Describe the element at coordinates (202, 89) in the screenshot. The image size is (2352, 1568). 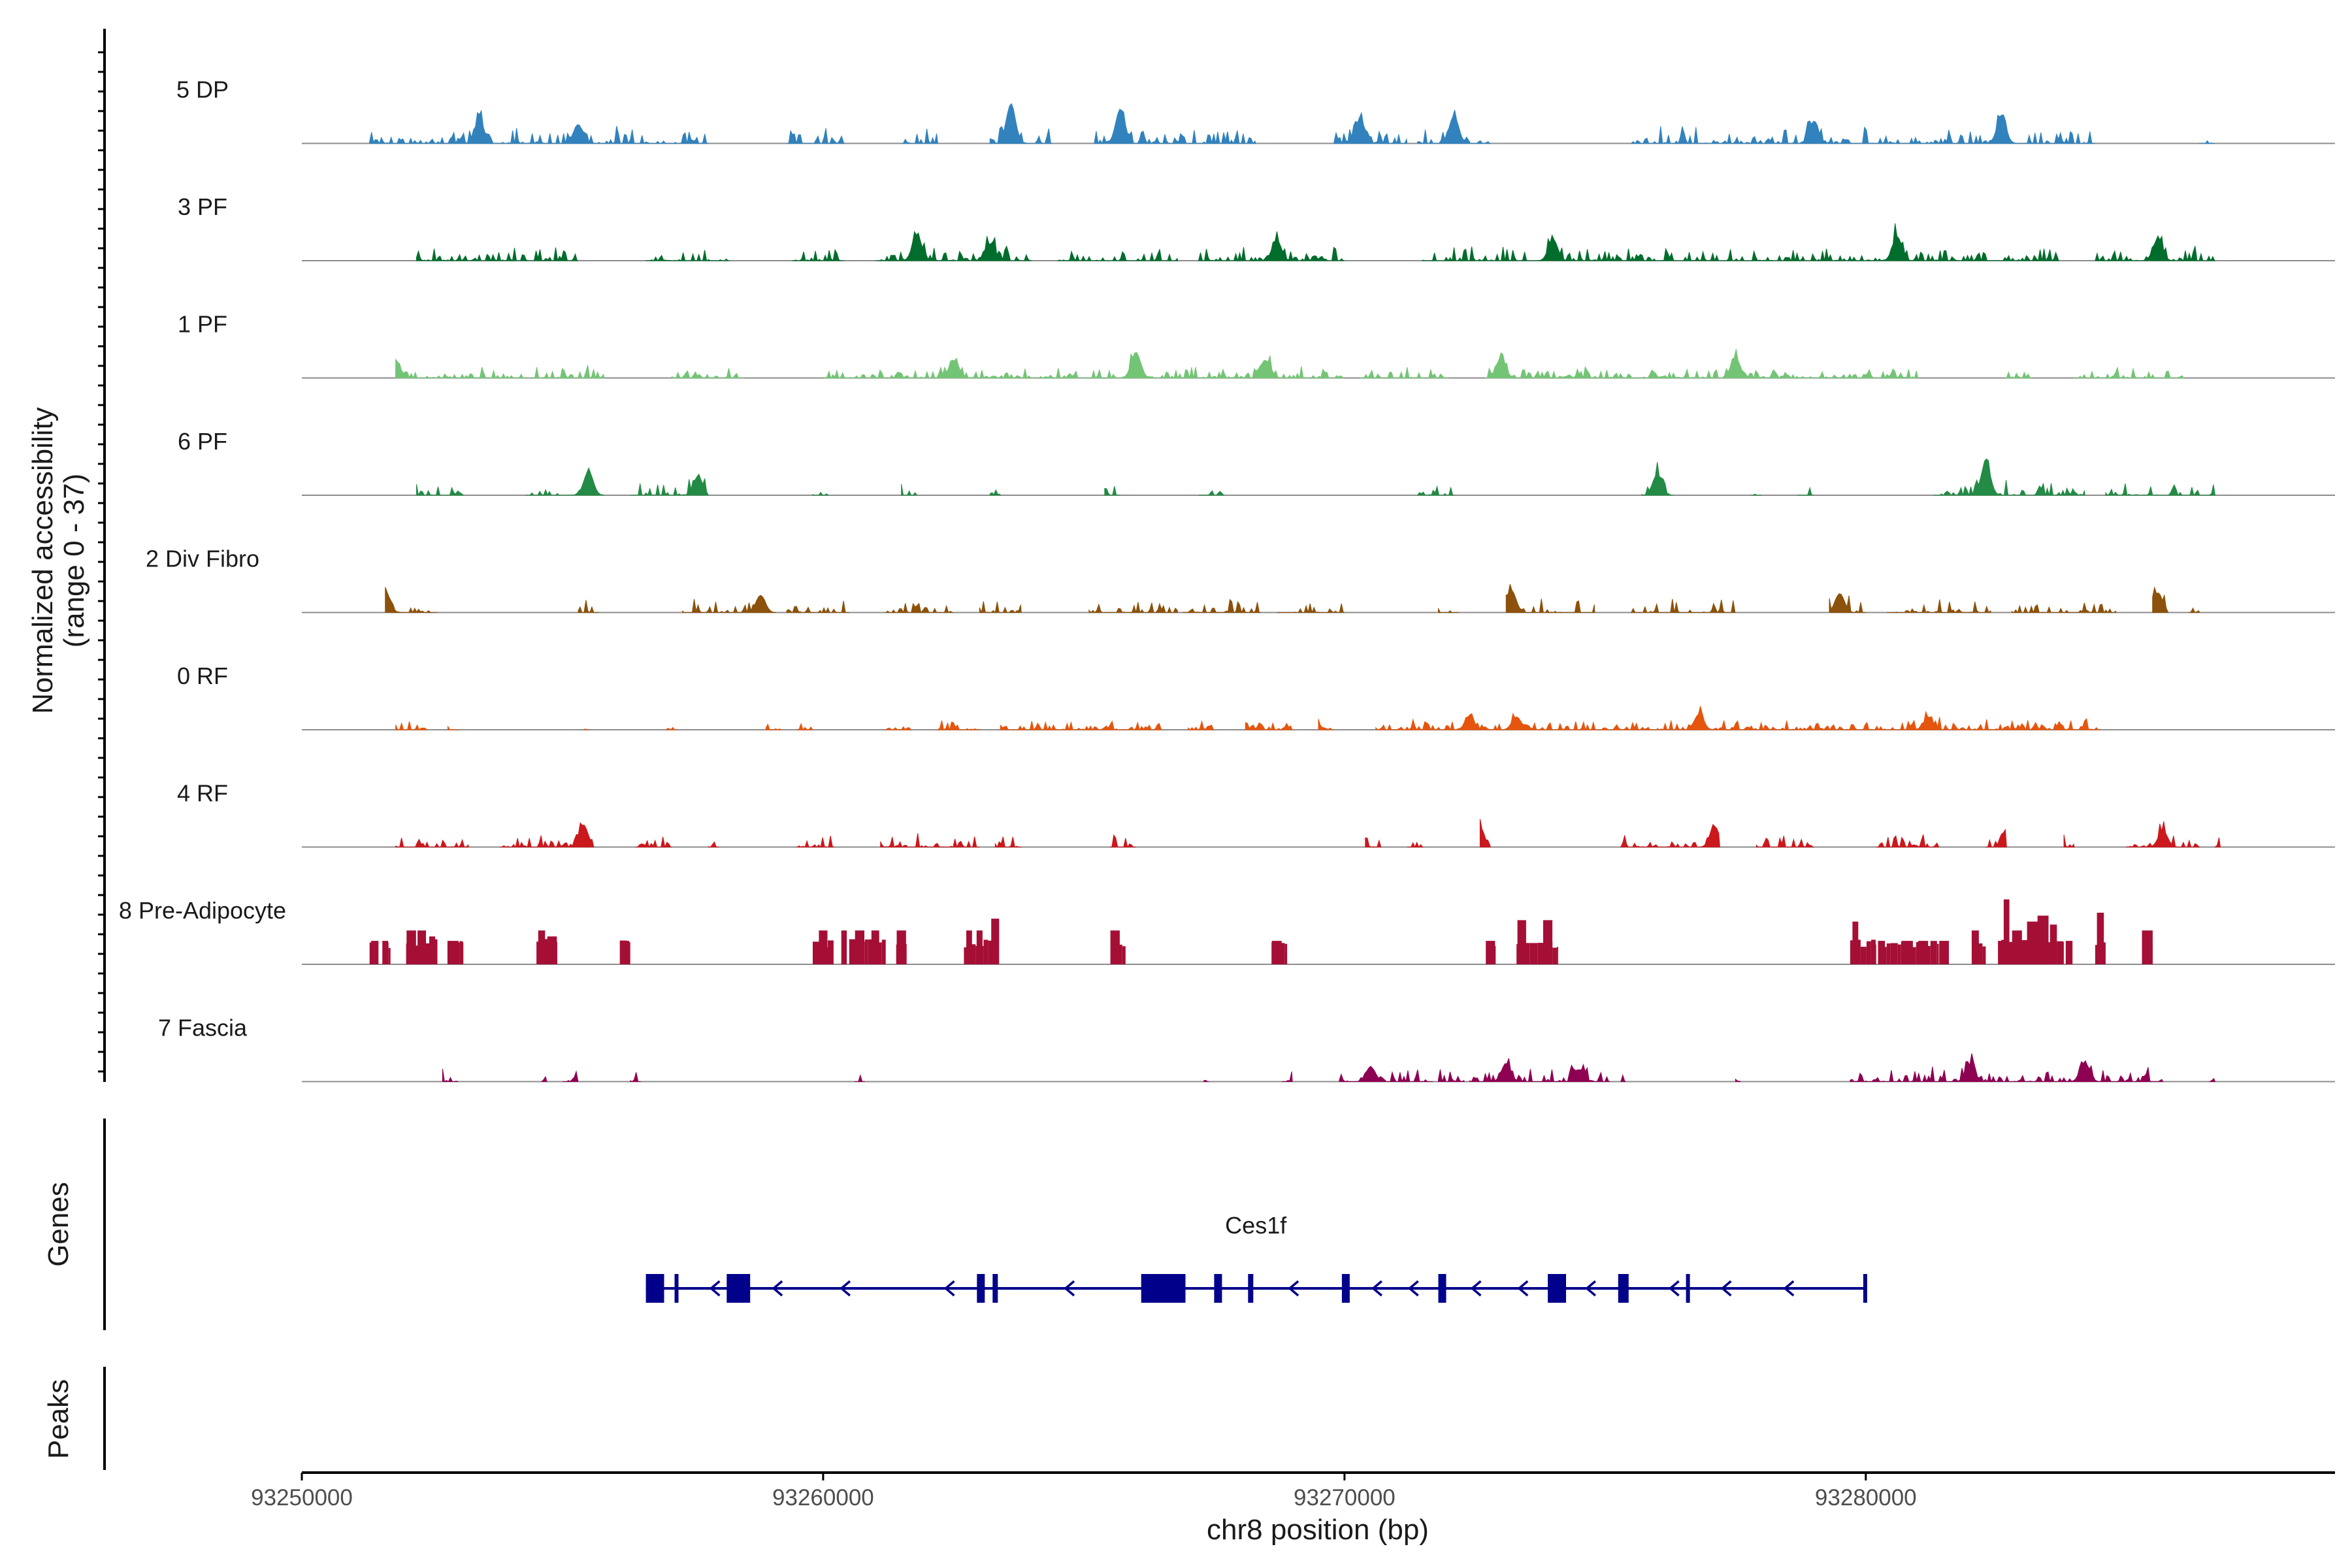
I see `track-label: 5 DP` at that location.